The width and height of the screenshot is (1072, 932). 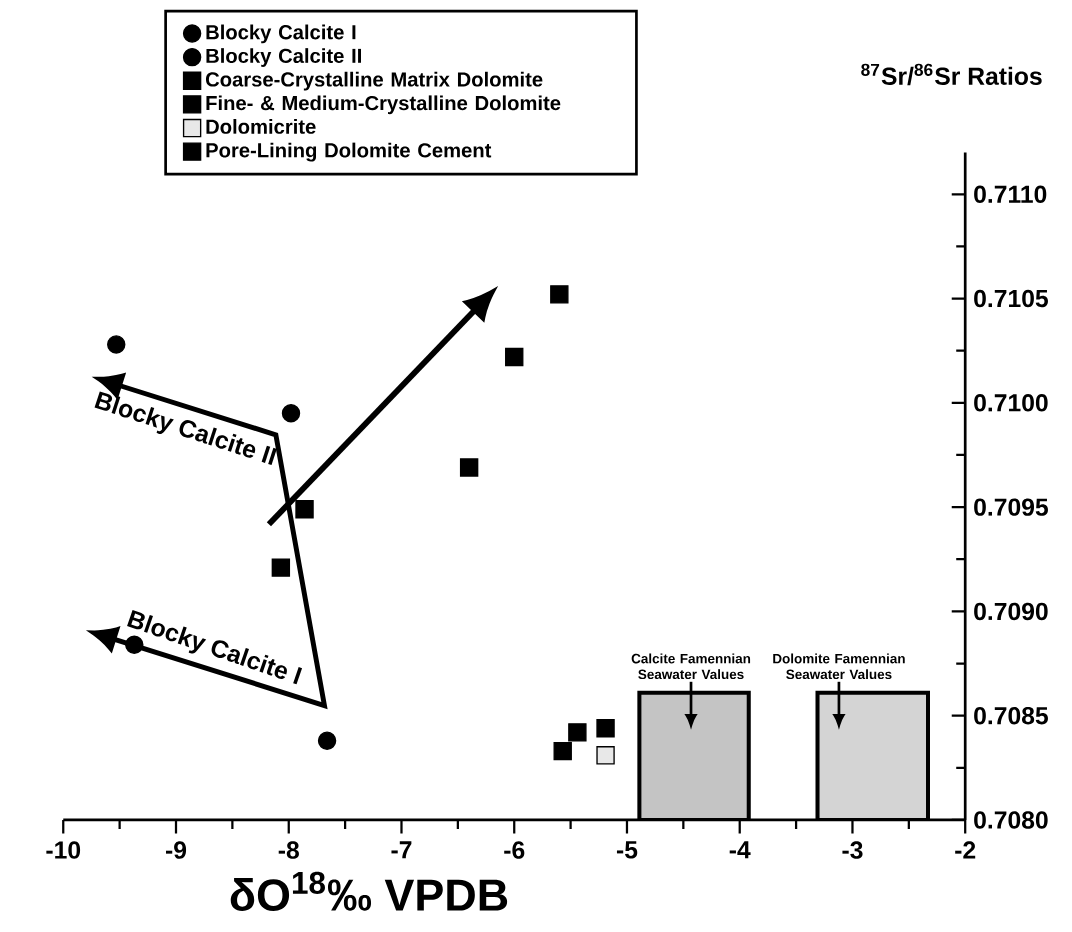 What do you see at coordinates (374, 81) in the screenshot?
I see `legend-label: Coarse-Crystalline Matrix Dolomite` at bounding box center [374, 81].